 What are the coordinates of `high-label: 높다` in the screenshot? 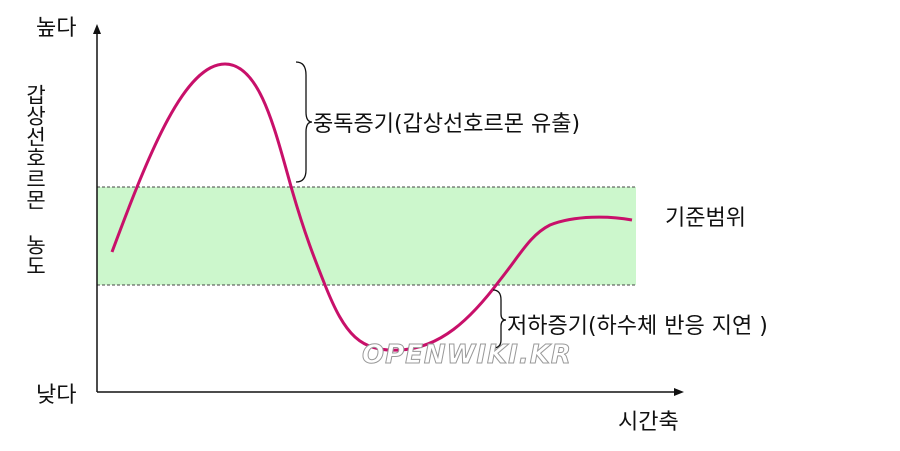 It's located at (56, 28).